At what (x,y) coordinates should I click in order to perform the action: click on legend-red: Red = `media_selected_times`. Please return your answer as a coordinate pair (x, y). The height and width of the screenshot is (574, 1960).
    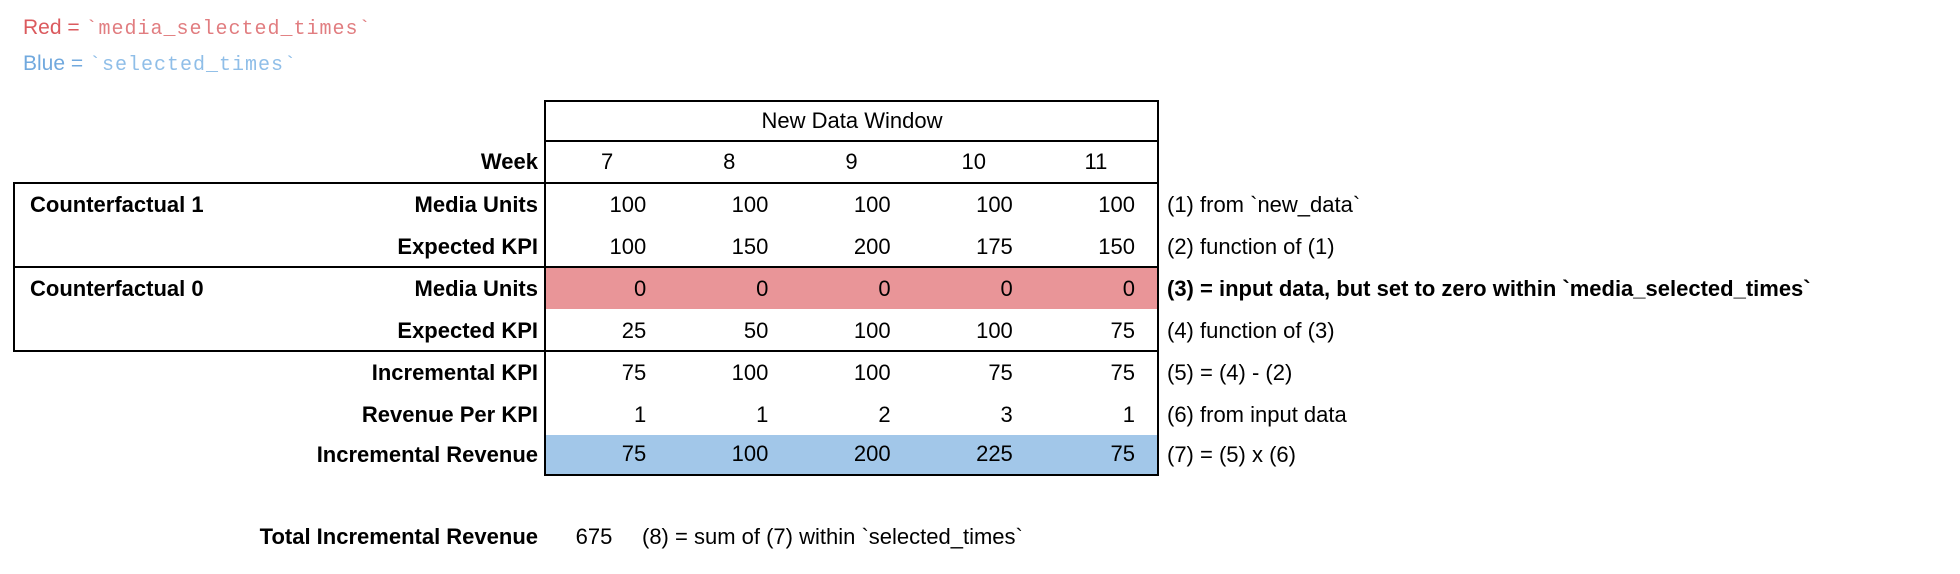
    Looking at the image, I should click on (197, 28).